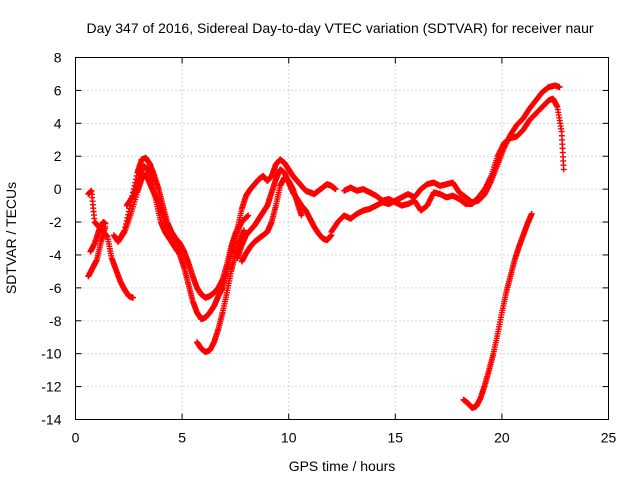 This screenshot has width=640, height=480. Describe the element at coordinates (609, 438) in the screenshot. I see `x-tick-label: 25` at that location.